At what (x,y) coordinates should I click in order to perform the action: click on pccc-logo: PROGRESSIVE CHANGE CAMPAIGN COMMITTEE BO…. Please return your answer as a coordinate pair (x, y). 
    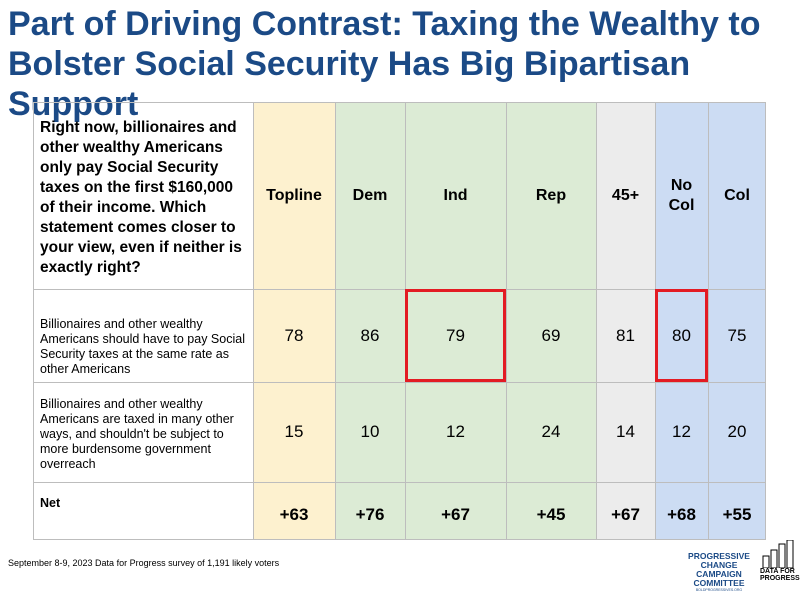
    Looking at the image, I should click on (719, 572).